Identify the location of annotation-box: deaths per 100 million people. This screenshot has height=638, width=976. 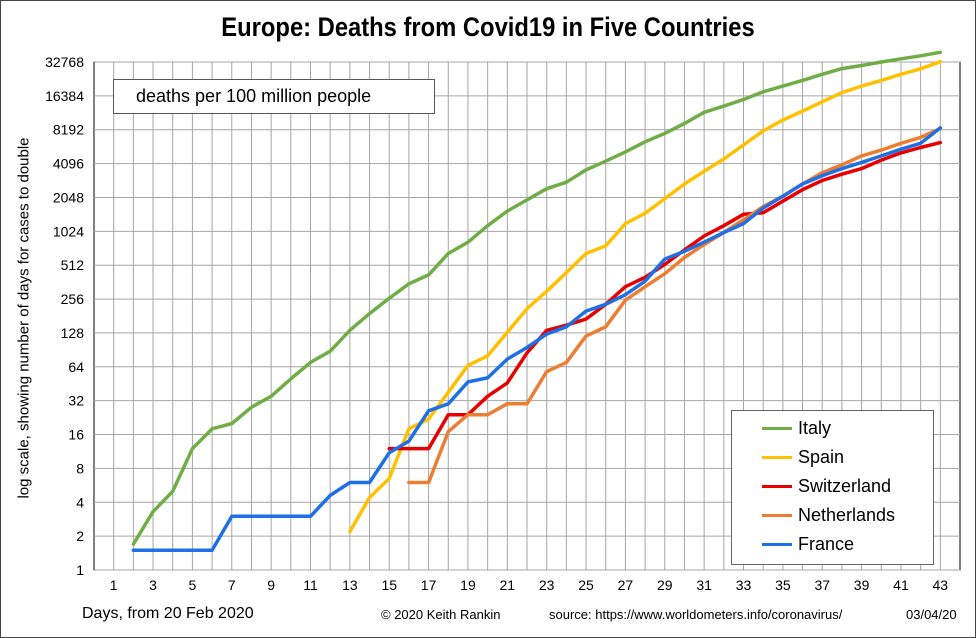
(274, 96).